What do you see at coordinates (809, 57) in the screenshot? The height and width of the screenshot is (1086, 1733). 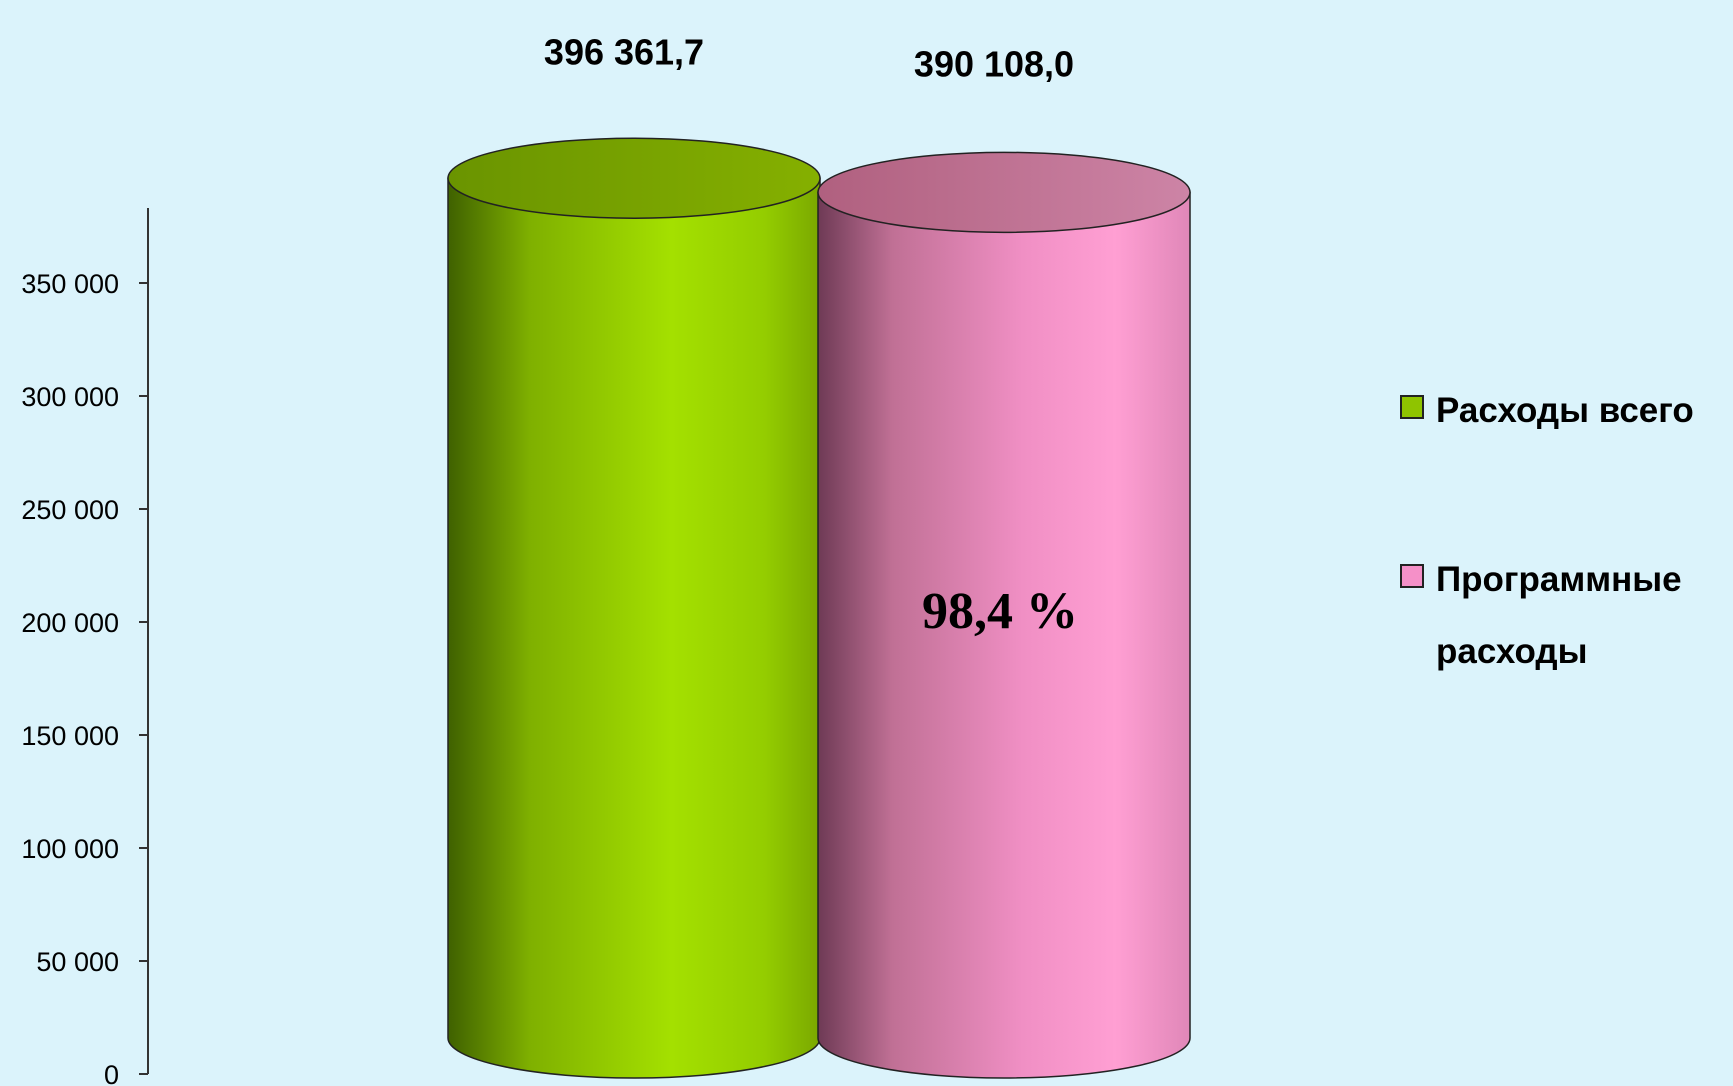 I see `data-labels: 396 361,7 390 108,0` at bounding box center [809, 57].